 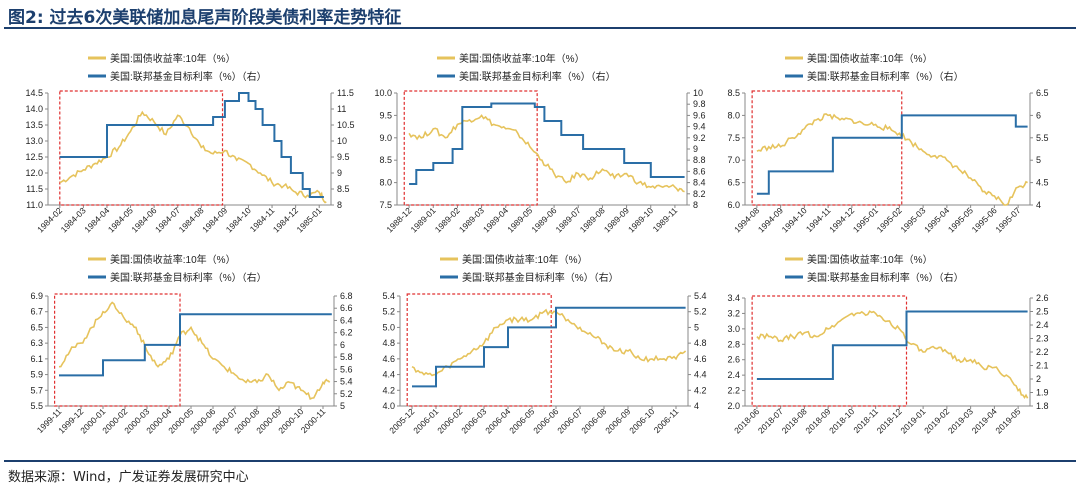 I want to click on right-tick-label: 8.2, so click(x=699, y=194).